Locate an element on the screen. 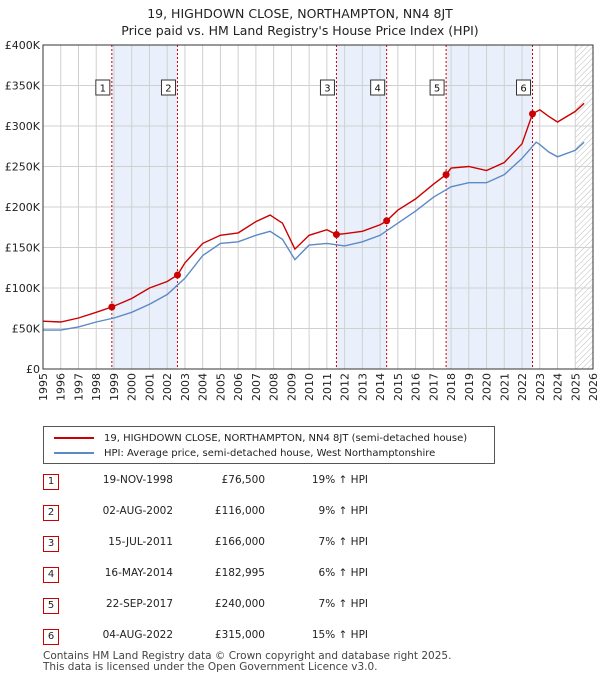 This screenshot has height=680, width=600. sale-price: £76,500 is located at coordinates (243, 480).